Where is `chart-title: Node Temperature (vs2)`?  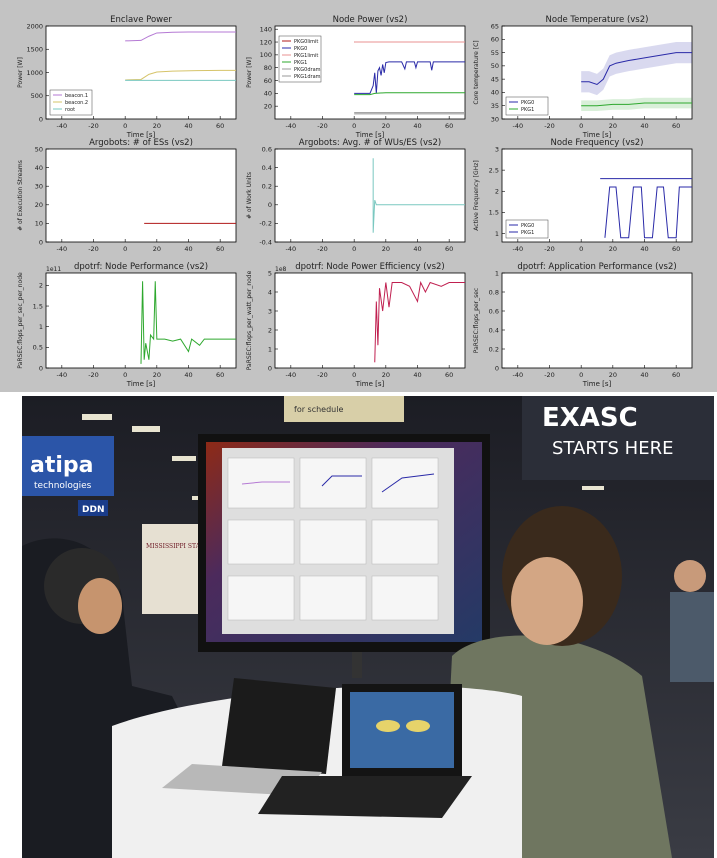 chart-title: Node Temperature (vs2) is located at coordinates (597, 20).